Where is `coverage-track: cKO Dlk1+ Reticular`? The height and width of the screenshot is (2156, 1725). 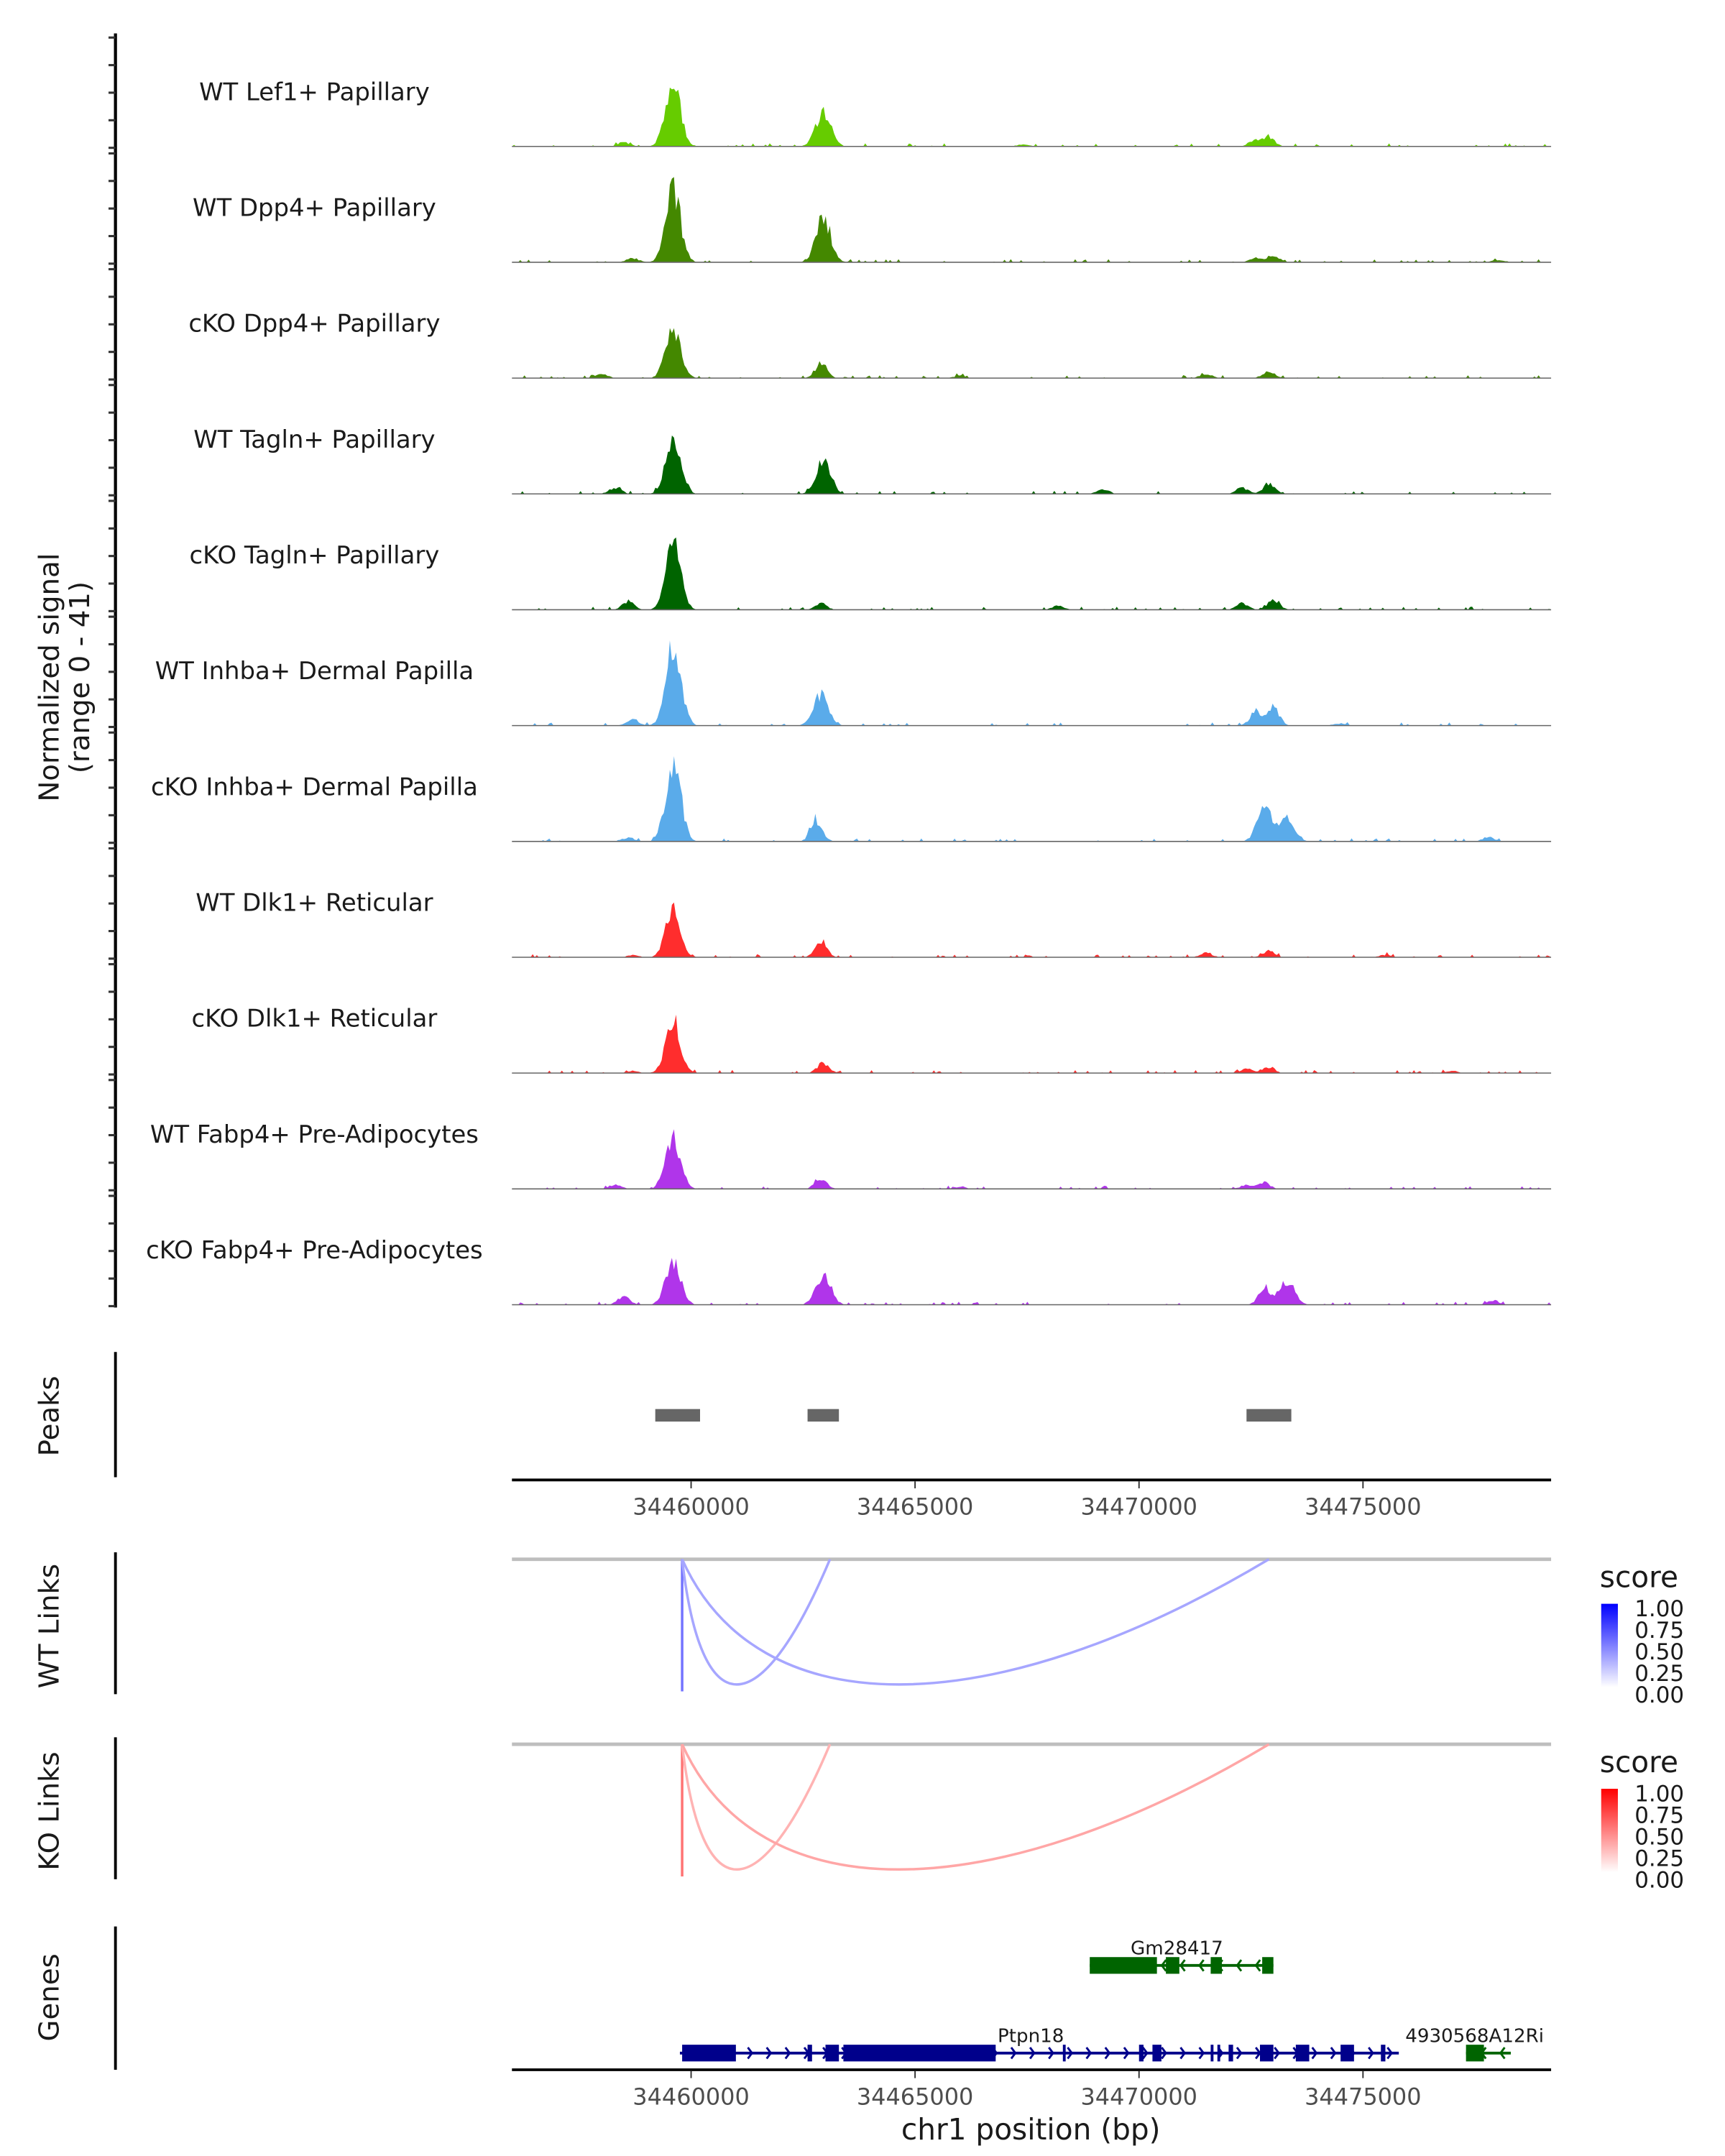
coverage-track: cKO Dlk1+ Reticular is located at coordinates (872, 1039).